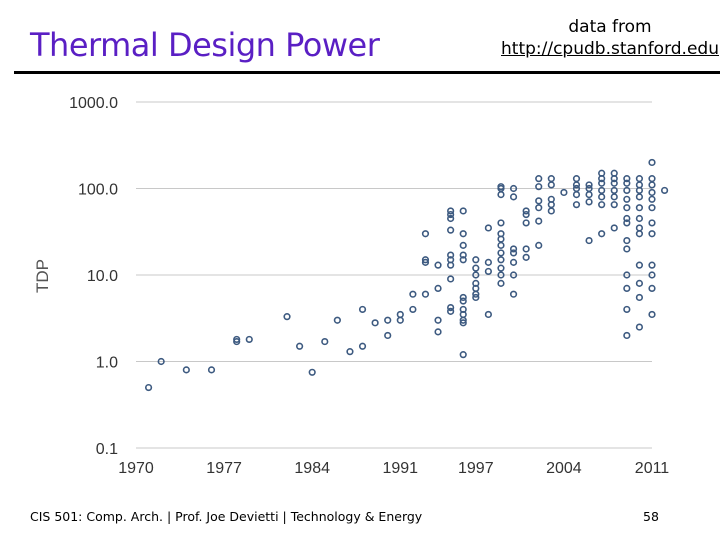  What do you see at coordinates (610, 38) in the screenshot?
I see `data-source-note: data from http://cpudb.stanford.edu` at bounding box center [610, 38].